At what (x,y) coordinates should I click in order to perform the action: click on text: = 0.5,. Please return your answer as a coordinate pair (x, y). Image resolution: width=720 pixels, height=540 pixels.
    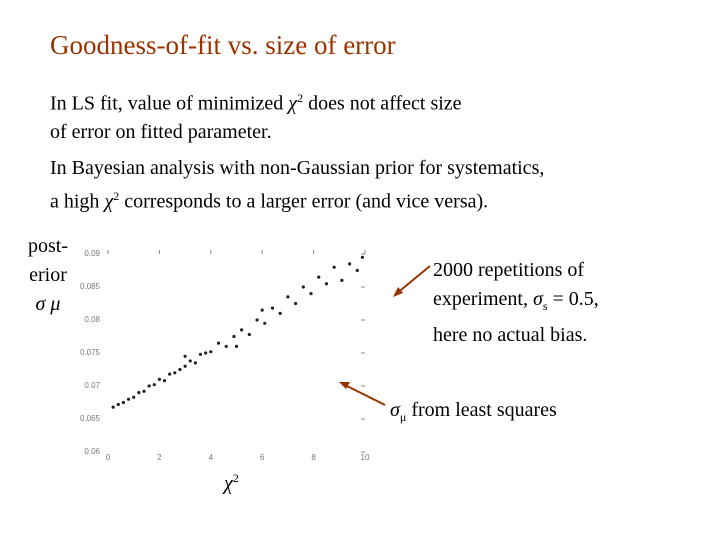
    Looking at the image, I should click on (573, 299).